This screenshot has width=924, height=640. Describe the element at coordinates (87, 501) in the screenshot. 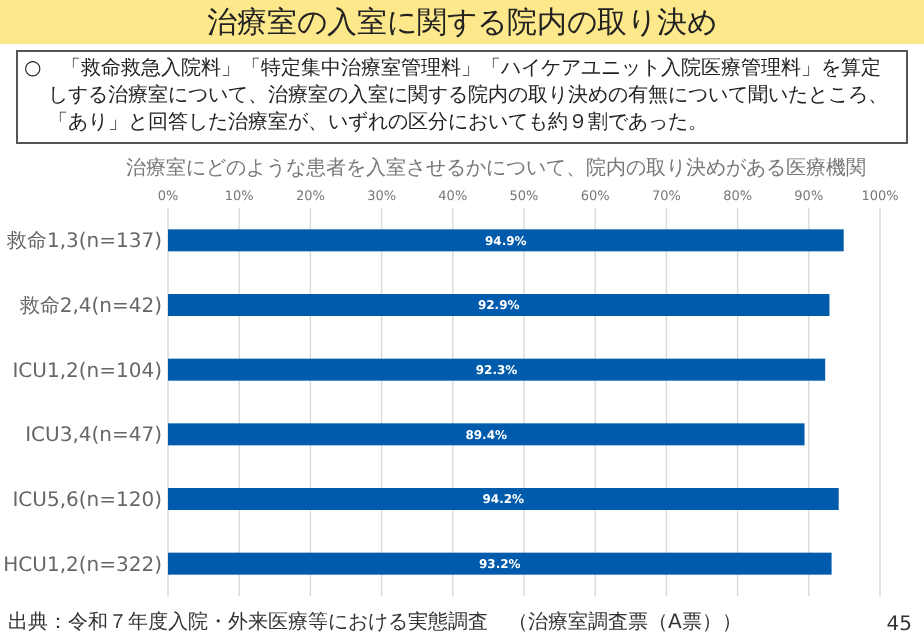

I see `y-tick-label: ICU5,6(n=120)` at that location.